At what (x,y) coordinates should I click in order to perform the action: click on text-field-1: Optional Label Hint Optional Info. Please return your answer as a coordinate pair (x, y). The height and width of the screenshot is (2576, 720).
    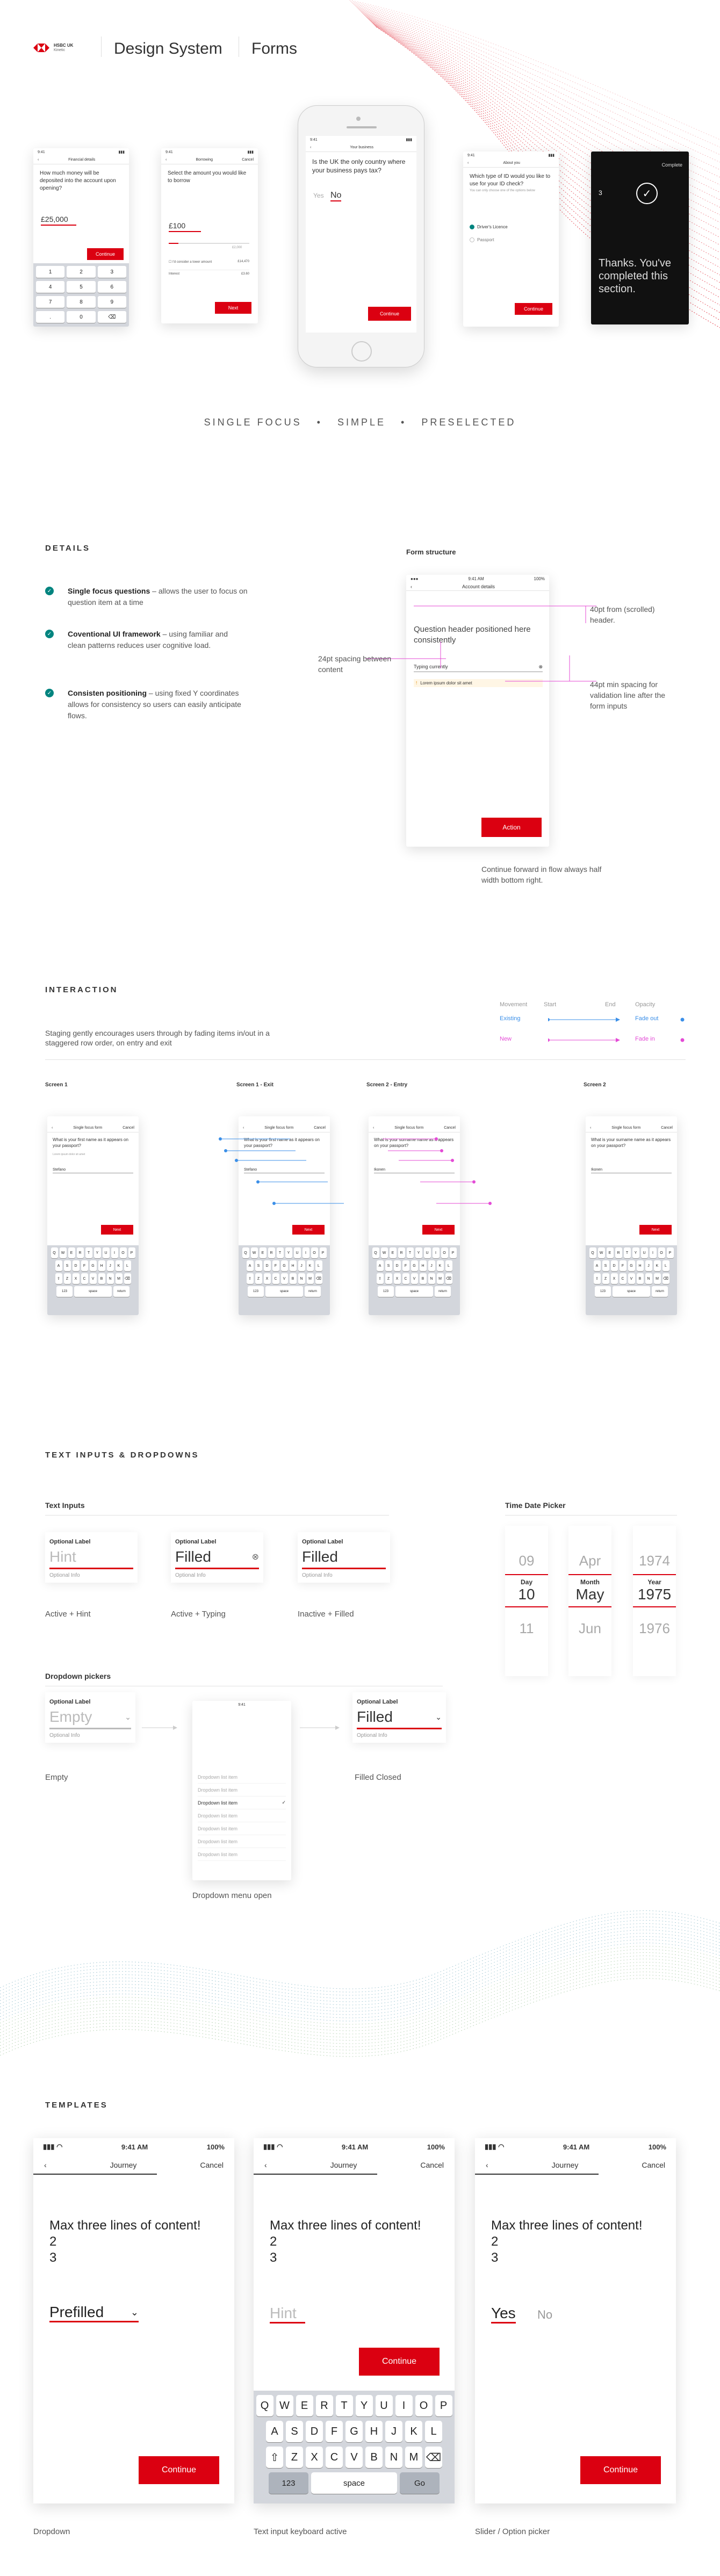
    Looking at the image, I should click on (91, 1558).